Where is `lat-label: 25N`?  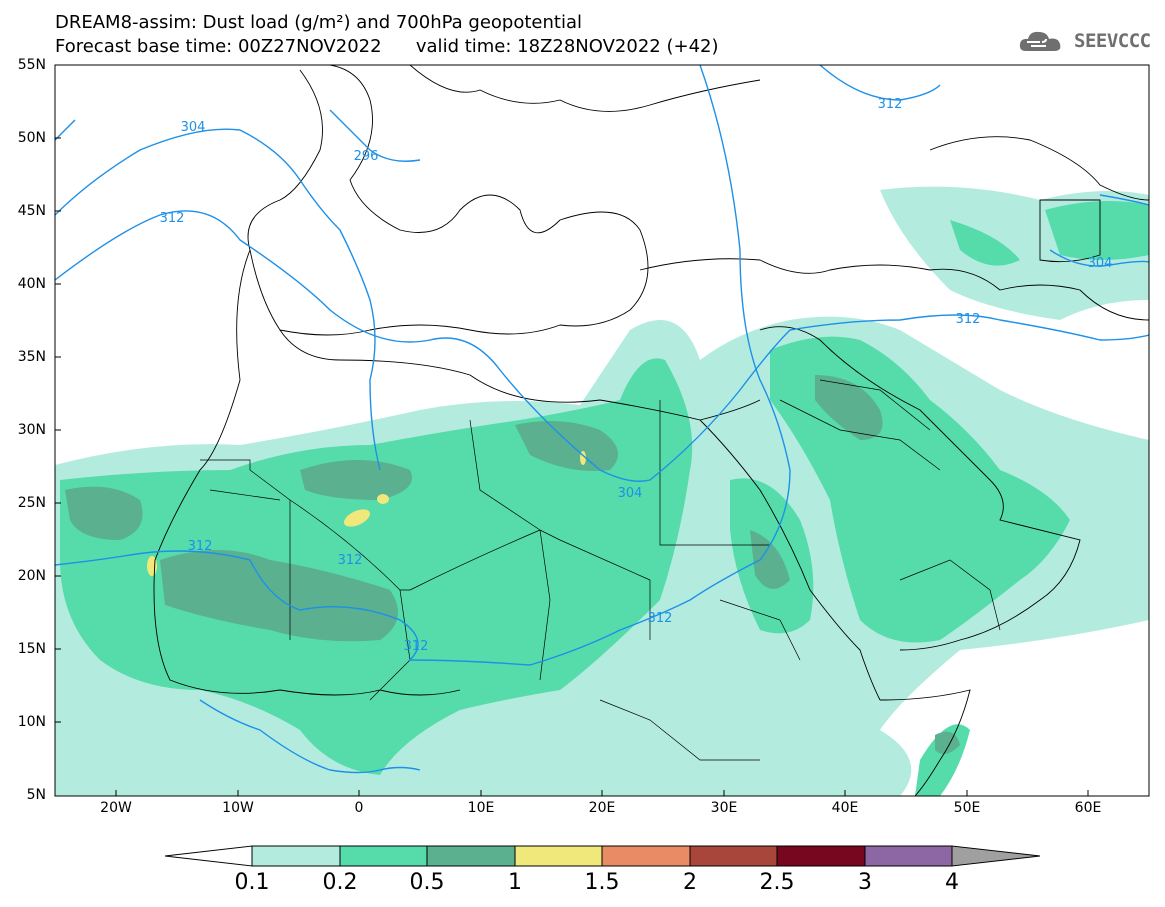 lat-label: 25N is located at coordinates (31, 503).